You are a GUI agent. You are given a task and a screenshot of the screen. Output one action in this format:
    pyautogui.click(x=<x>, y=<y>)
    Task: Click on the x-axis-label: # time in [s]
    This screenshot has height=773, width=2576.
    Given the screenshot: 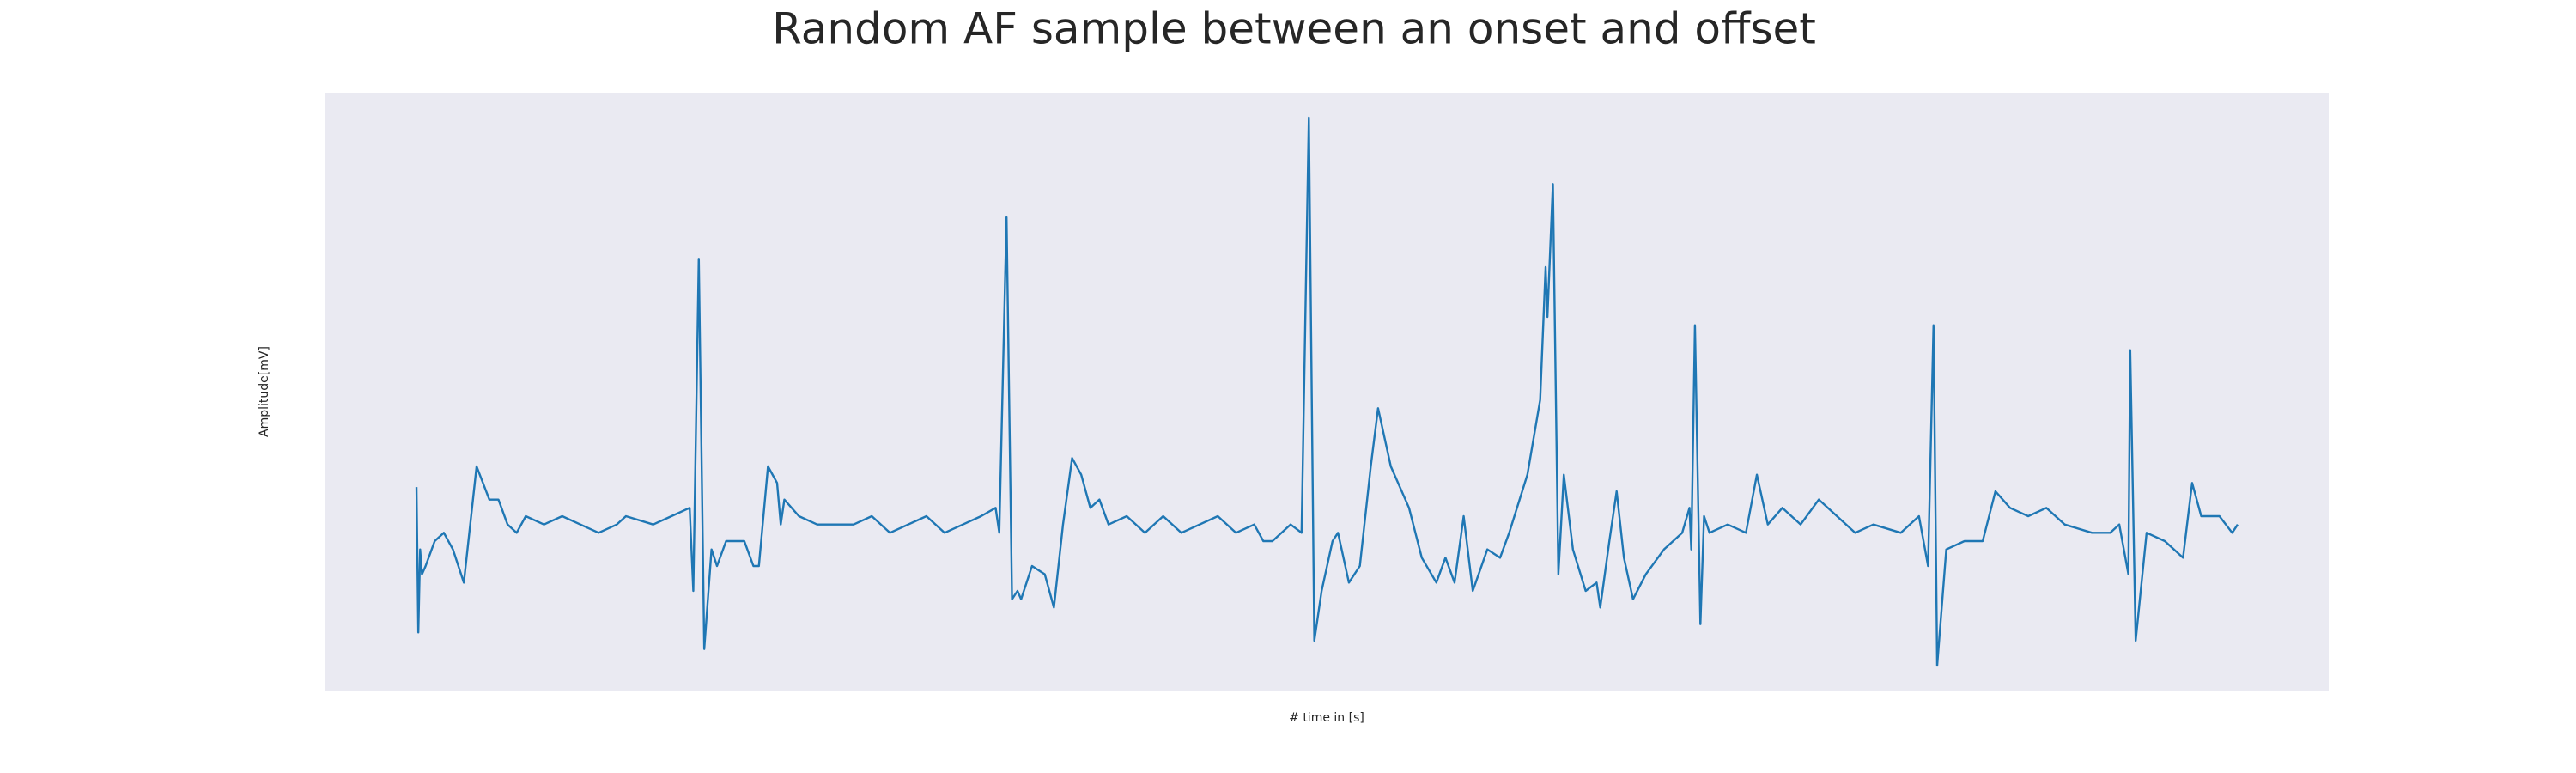 What is the action you would take?
    pyautogui.click(x=1327, y=718)
    